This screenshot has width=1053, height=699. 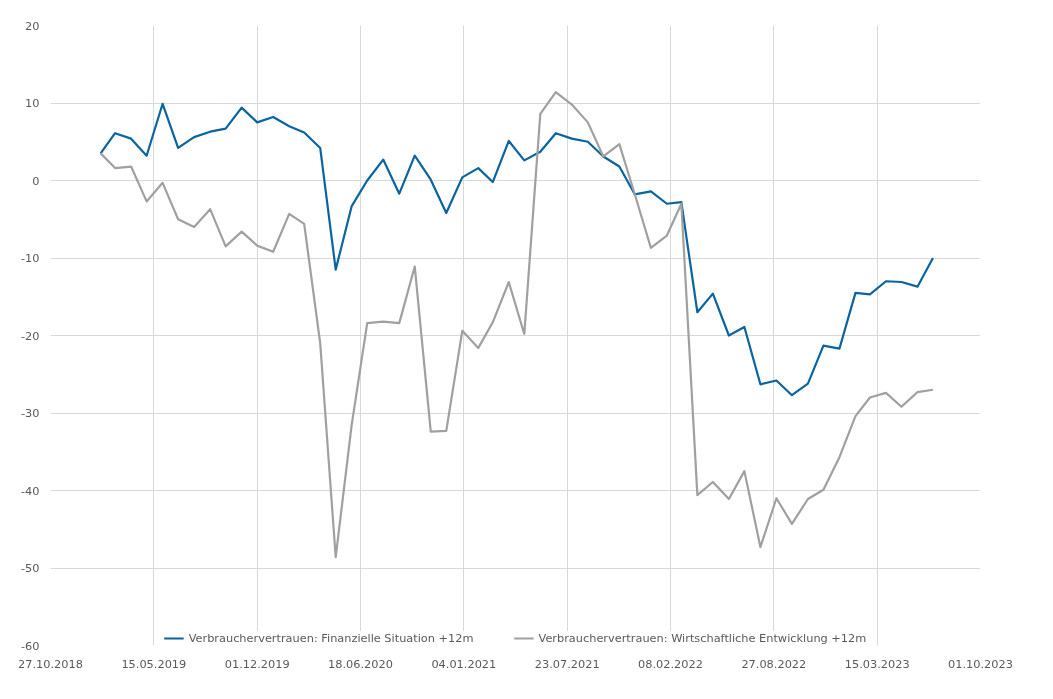 What do you see at coordinates (702, 638) in the screenshot?
I see `legend-label: Verbrauchervertrauen: Wirtschaftliche Entwicklung +12m` at bounding box center [702, 638].